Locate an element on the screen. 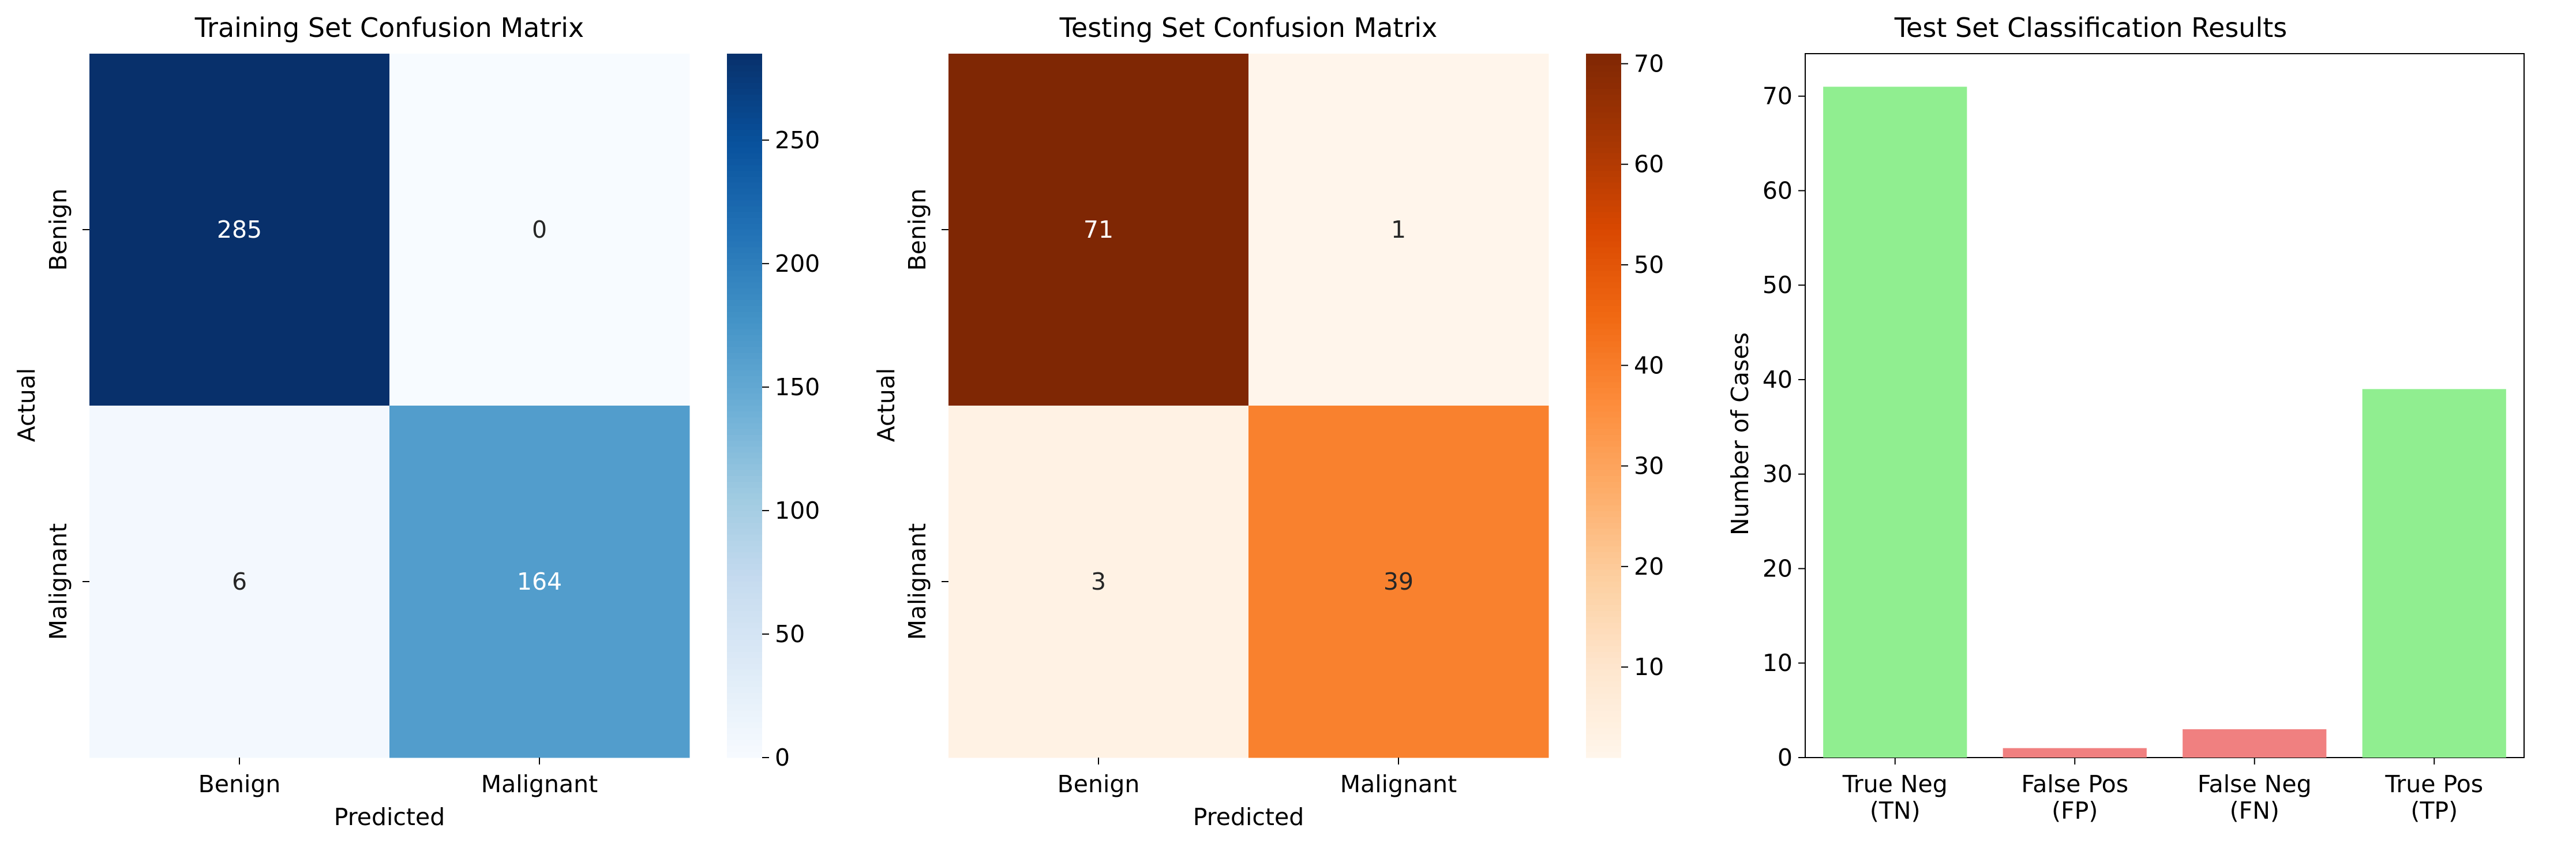  x-tick-label: True Pos (TP) is located at coordinates (2433, 797).